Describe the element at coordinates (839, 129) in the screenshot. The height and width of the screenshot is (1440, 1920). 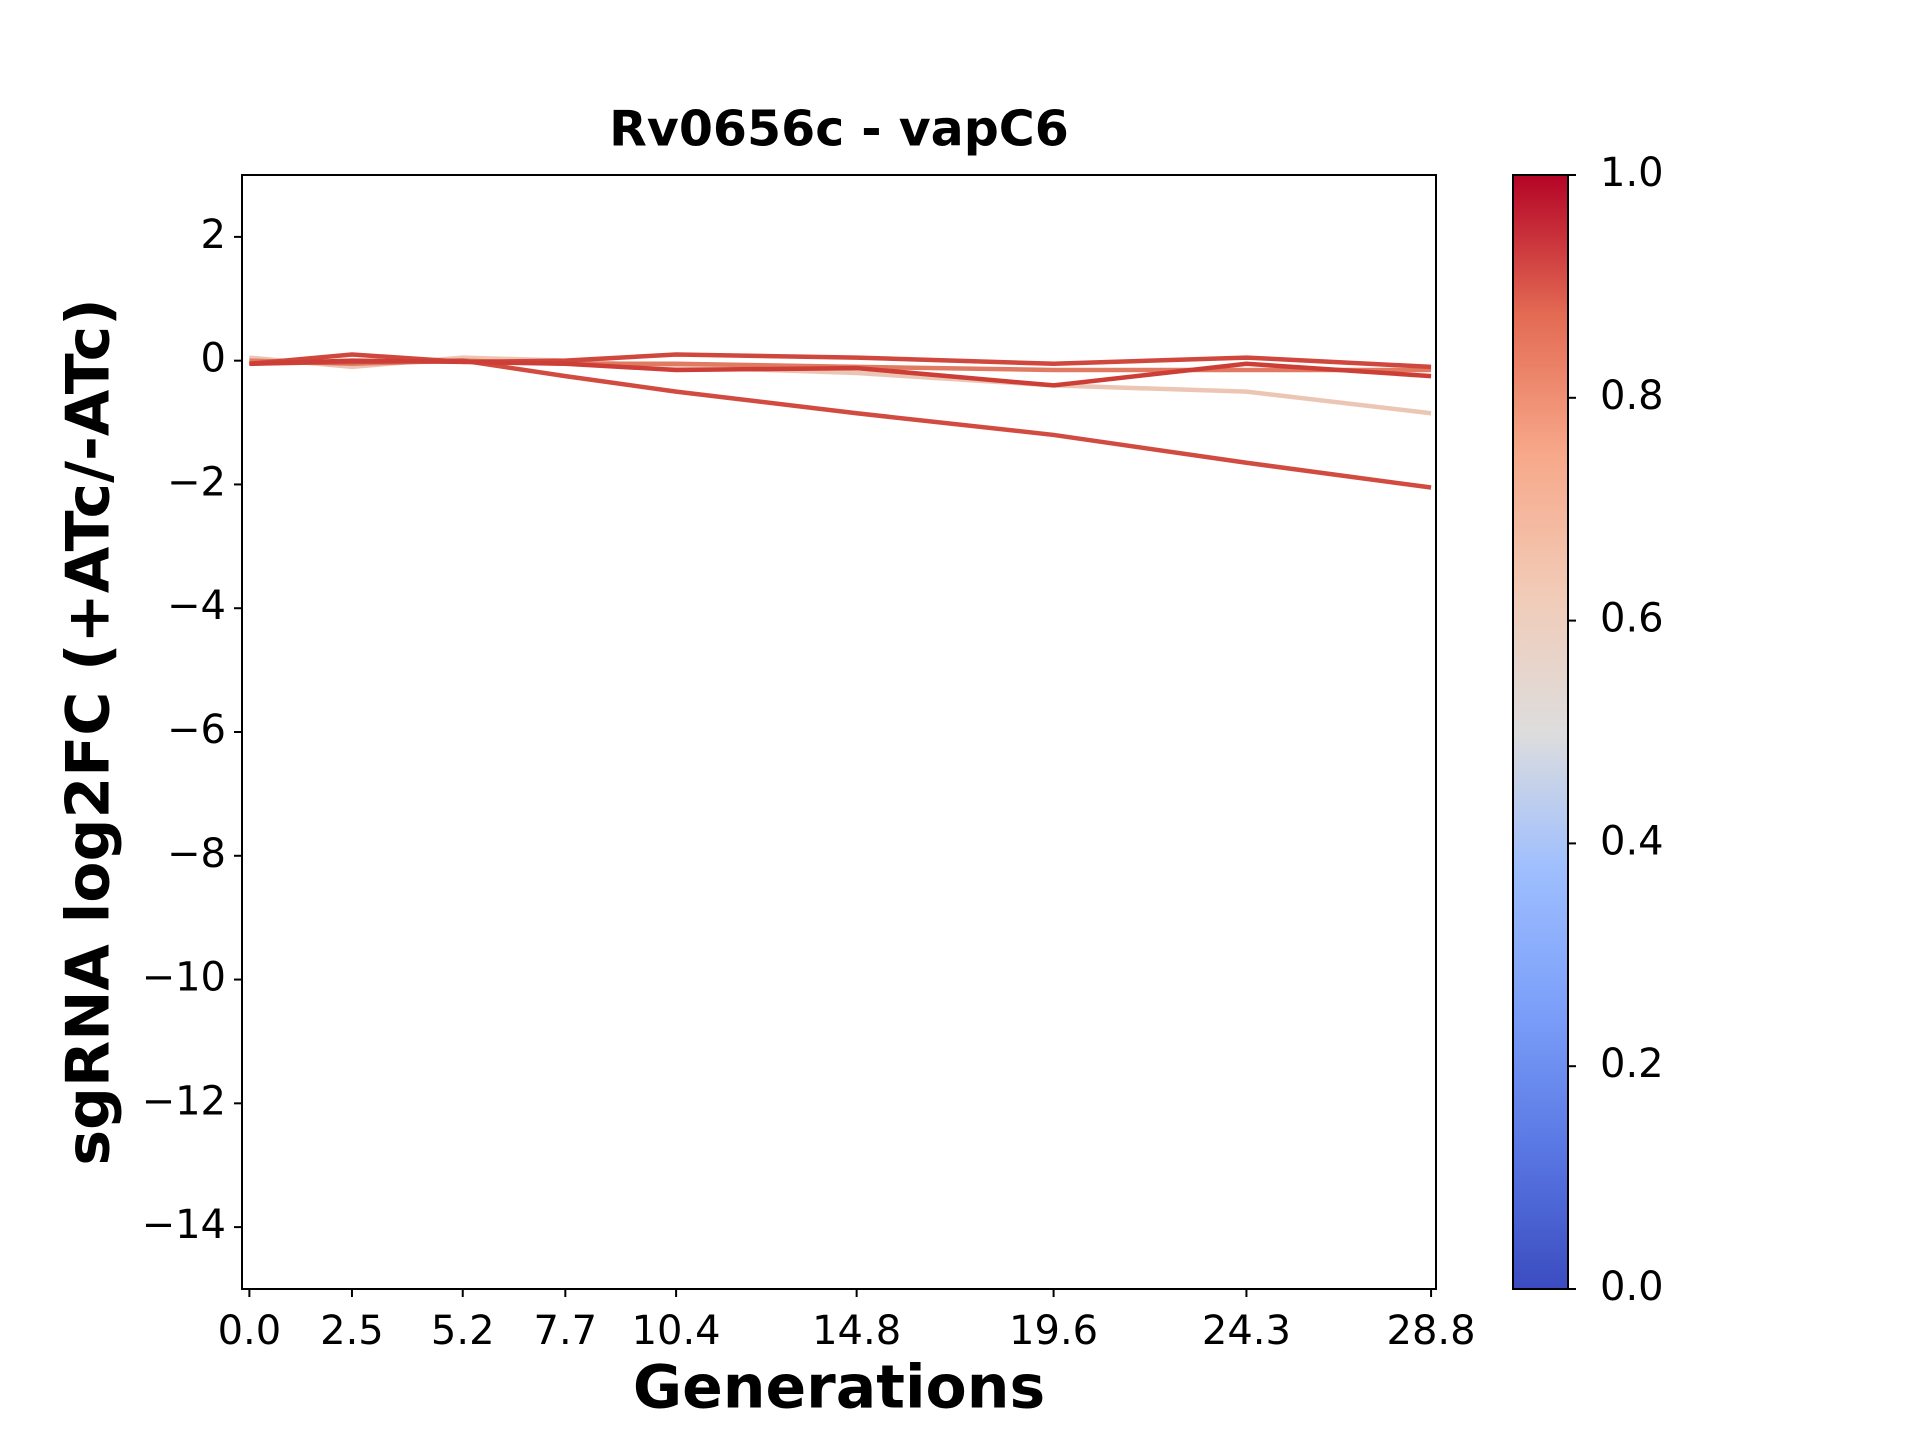
I see `chart-title: Rv0656c - vapC6` at that location.